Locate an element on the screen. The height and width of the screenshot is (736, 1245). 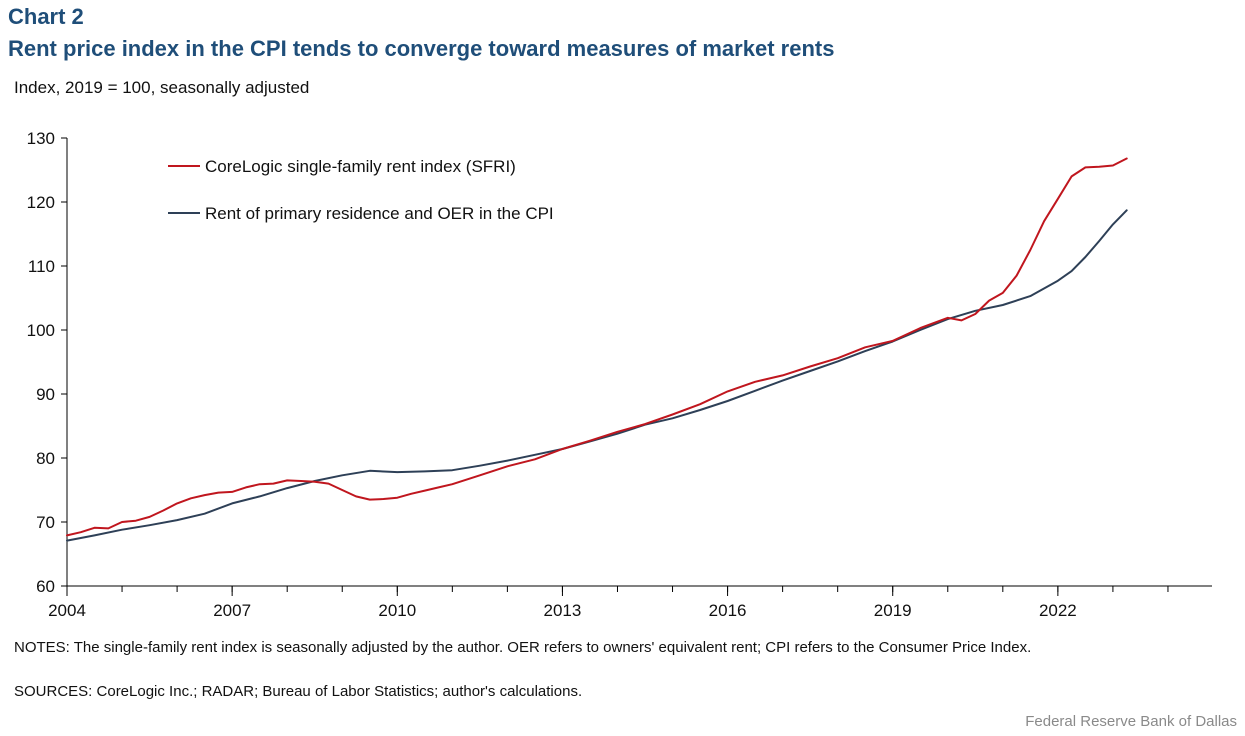
chart-number: Chart 2 is located at coordinates (46, 16).